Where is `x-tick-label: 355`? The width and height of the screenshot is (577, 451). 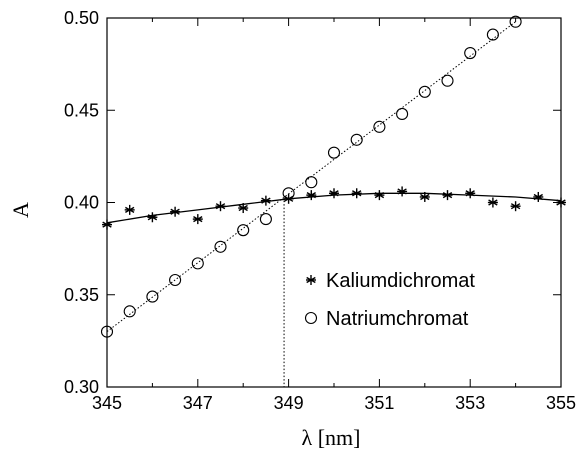
x-tick-label: 355 is located at coordinates (561, 403).